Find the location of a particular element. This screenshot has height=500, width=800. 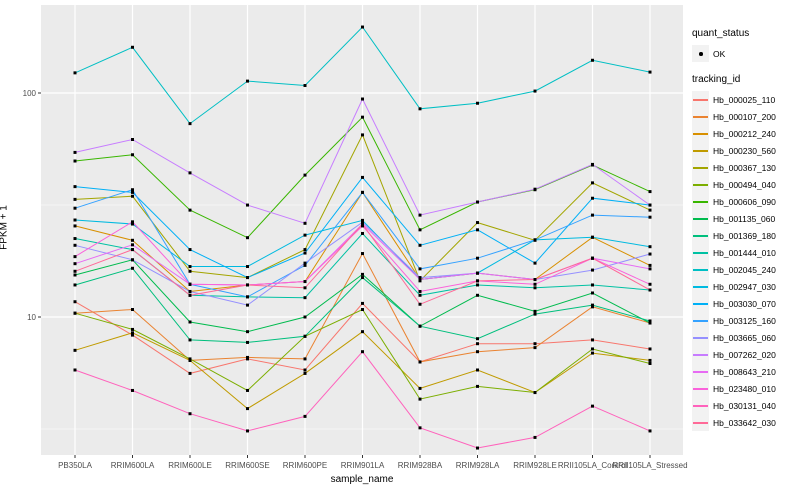

legend-entry: Hb_003125_160 is located at coordinates (745, 320).